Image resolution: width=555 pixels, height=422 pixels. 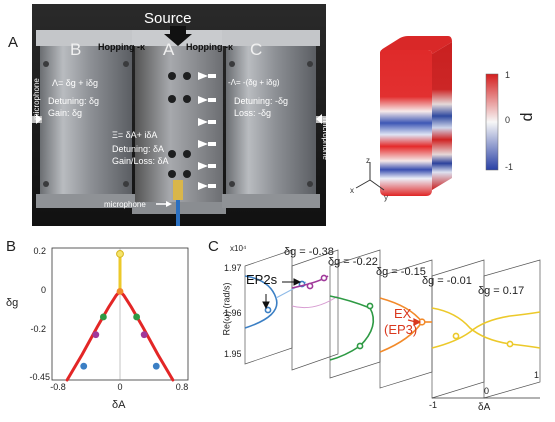 What do you see at coordinates (262, 279) in the screenshot?
I see `annotation-ep2s: EP2s` at bounding box center [262, 279].